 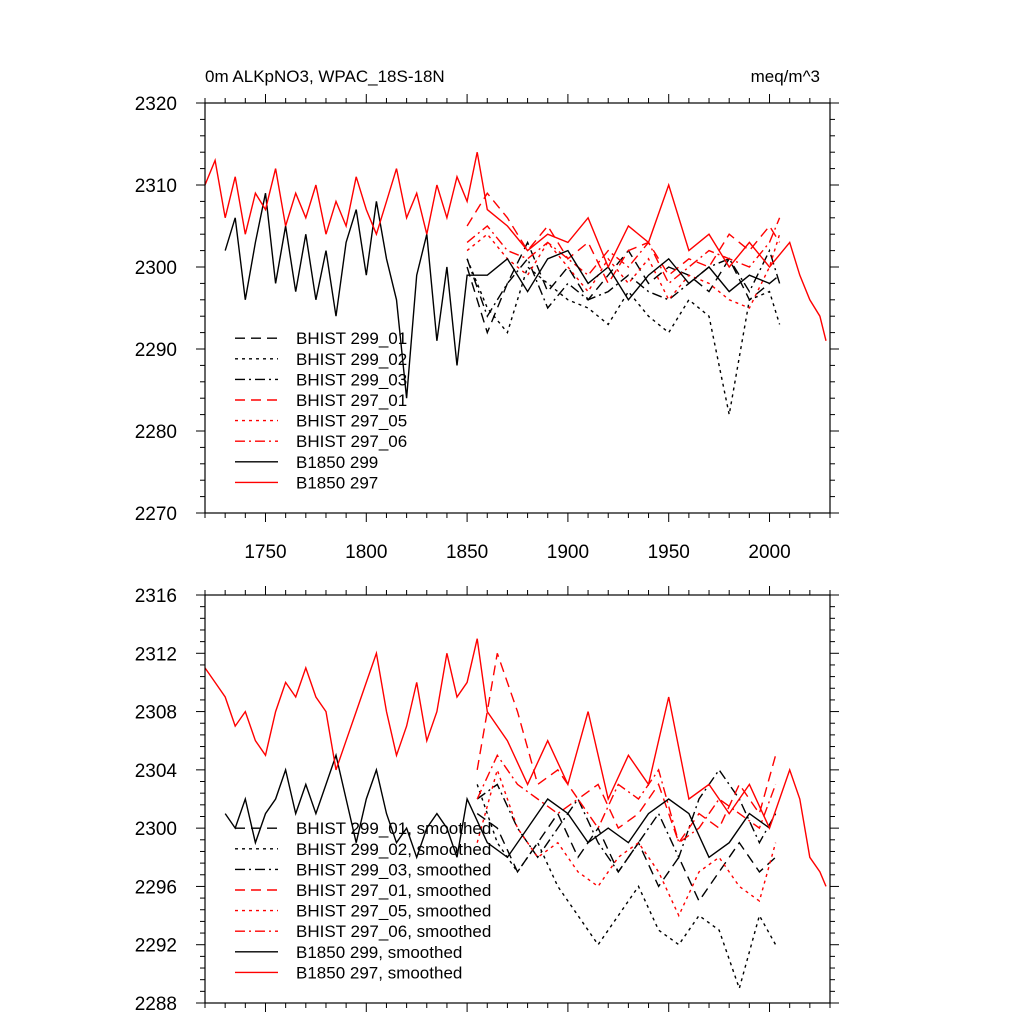 What do you see at coordinates (393, 828) in the screenshot?
I see `legend-label: BHIST 299_01, smoothed` at bounding box center [393, 828].